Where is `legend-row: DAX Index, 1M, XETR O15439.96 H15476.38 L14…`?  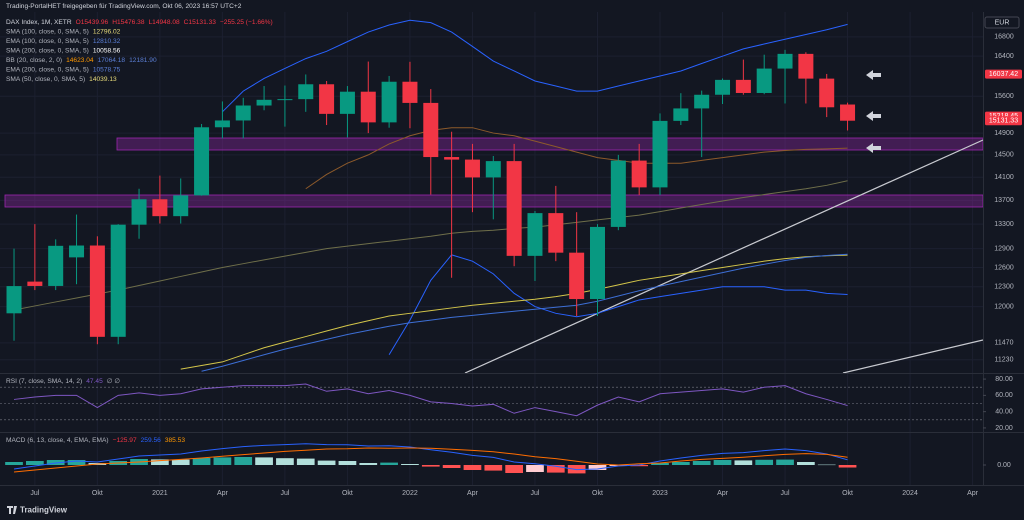 legend-row: DAX Index, 1M, XETR O15439.96 H15476.38 L14… is located at coordinates (139, 22).